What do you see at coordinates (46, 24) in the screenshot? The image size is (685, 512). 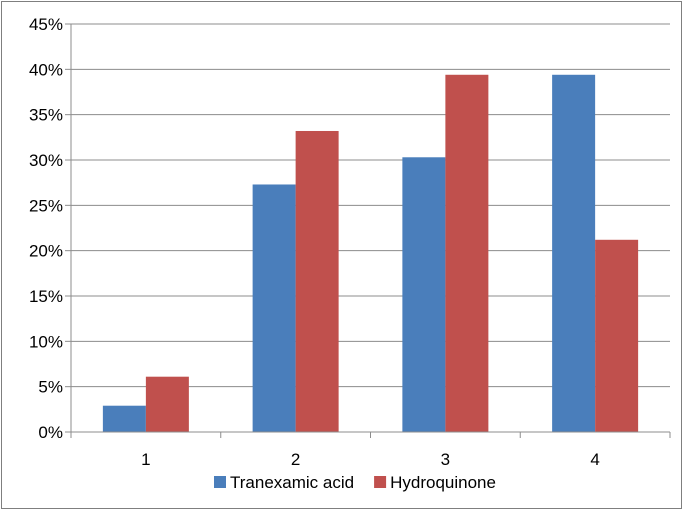 I see `y-tick-label: 45%` at bounding box center [46, 24].